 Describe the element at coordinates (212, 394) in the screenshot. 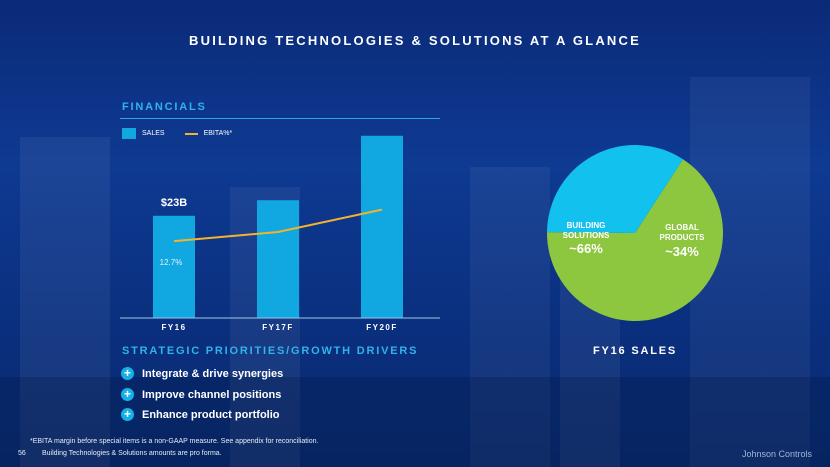

I see `priority-label: Improve channel positions` at that location.